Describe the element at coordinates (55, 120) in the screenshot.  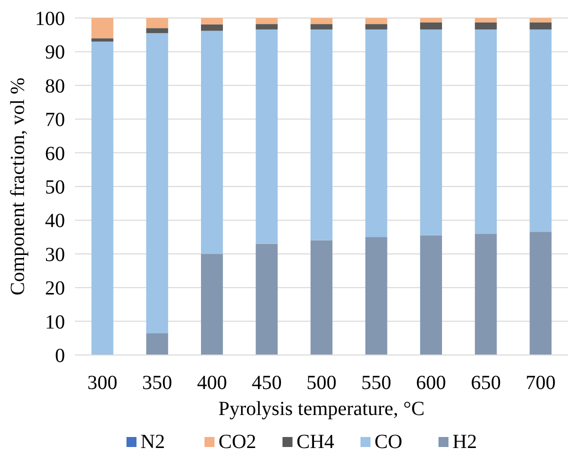
I see `y-tick-label: 70` at that location.